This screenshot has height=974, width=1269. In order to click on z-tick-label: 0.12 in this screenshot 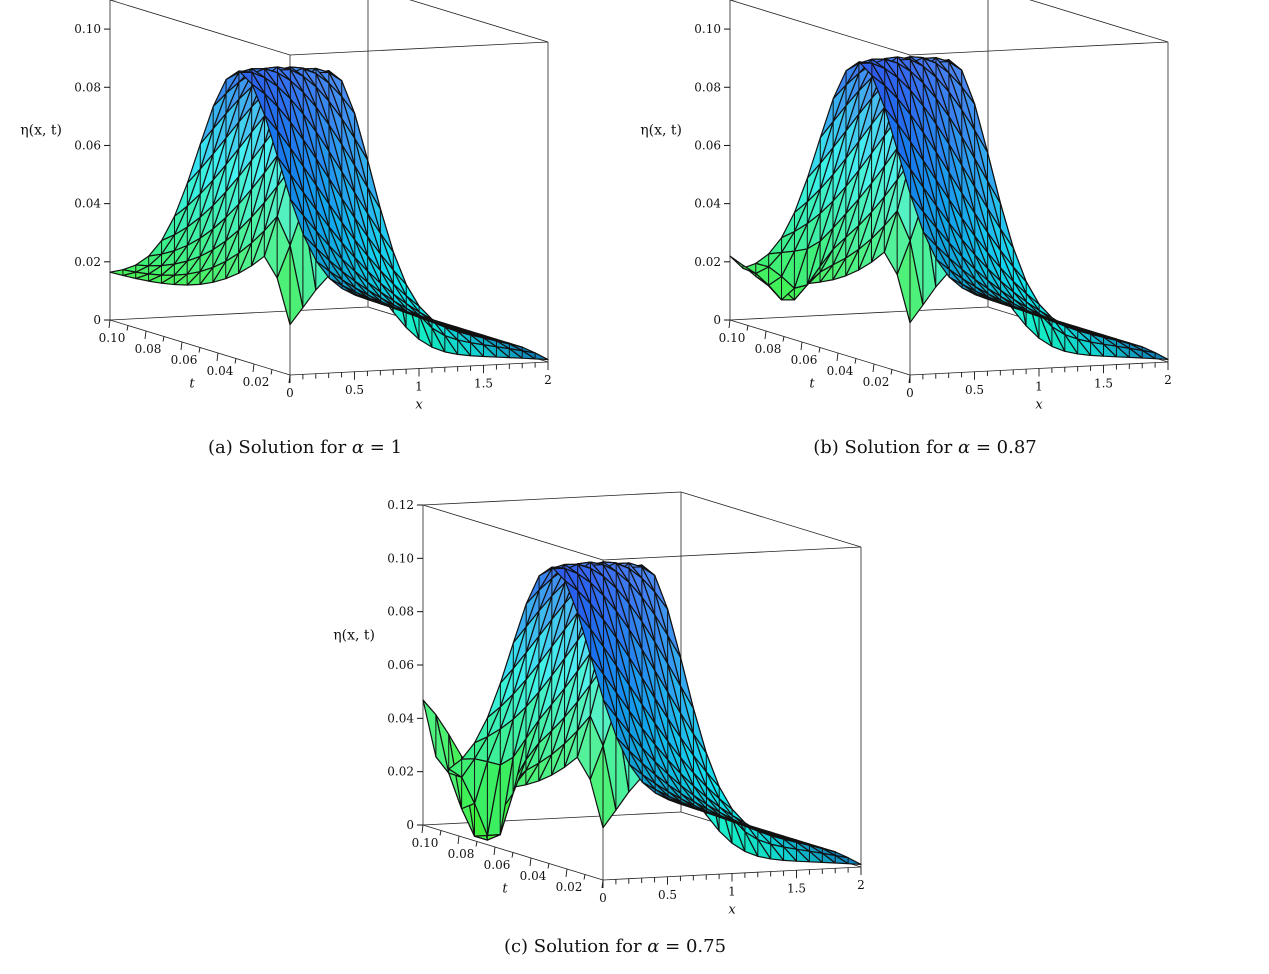, I will do `click(400, 505)`.